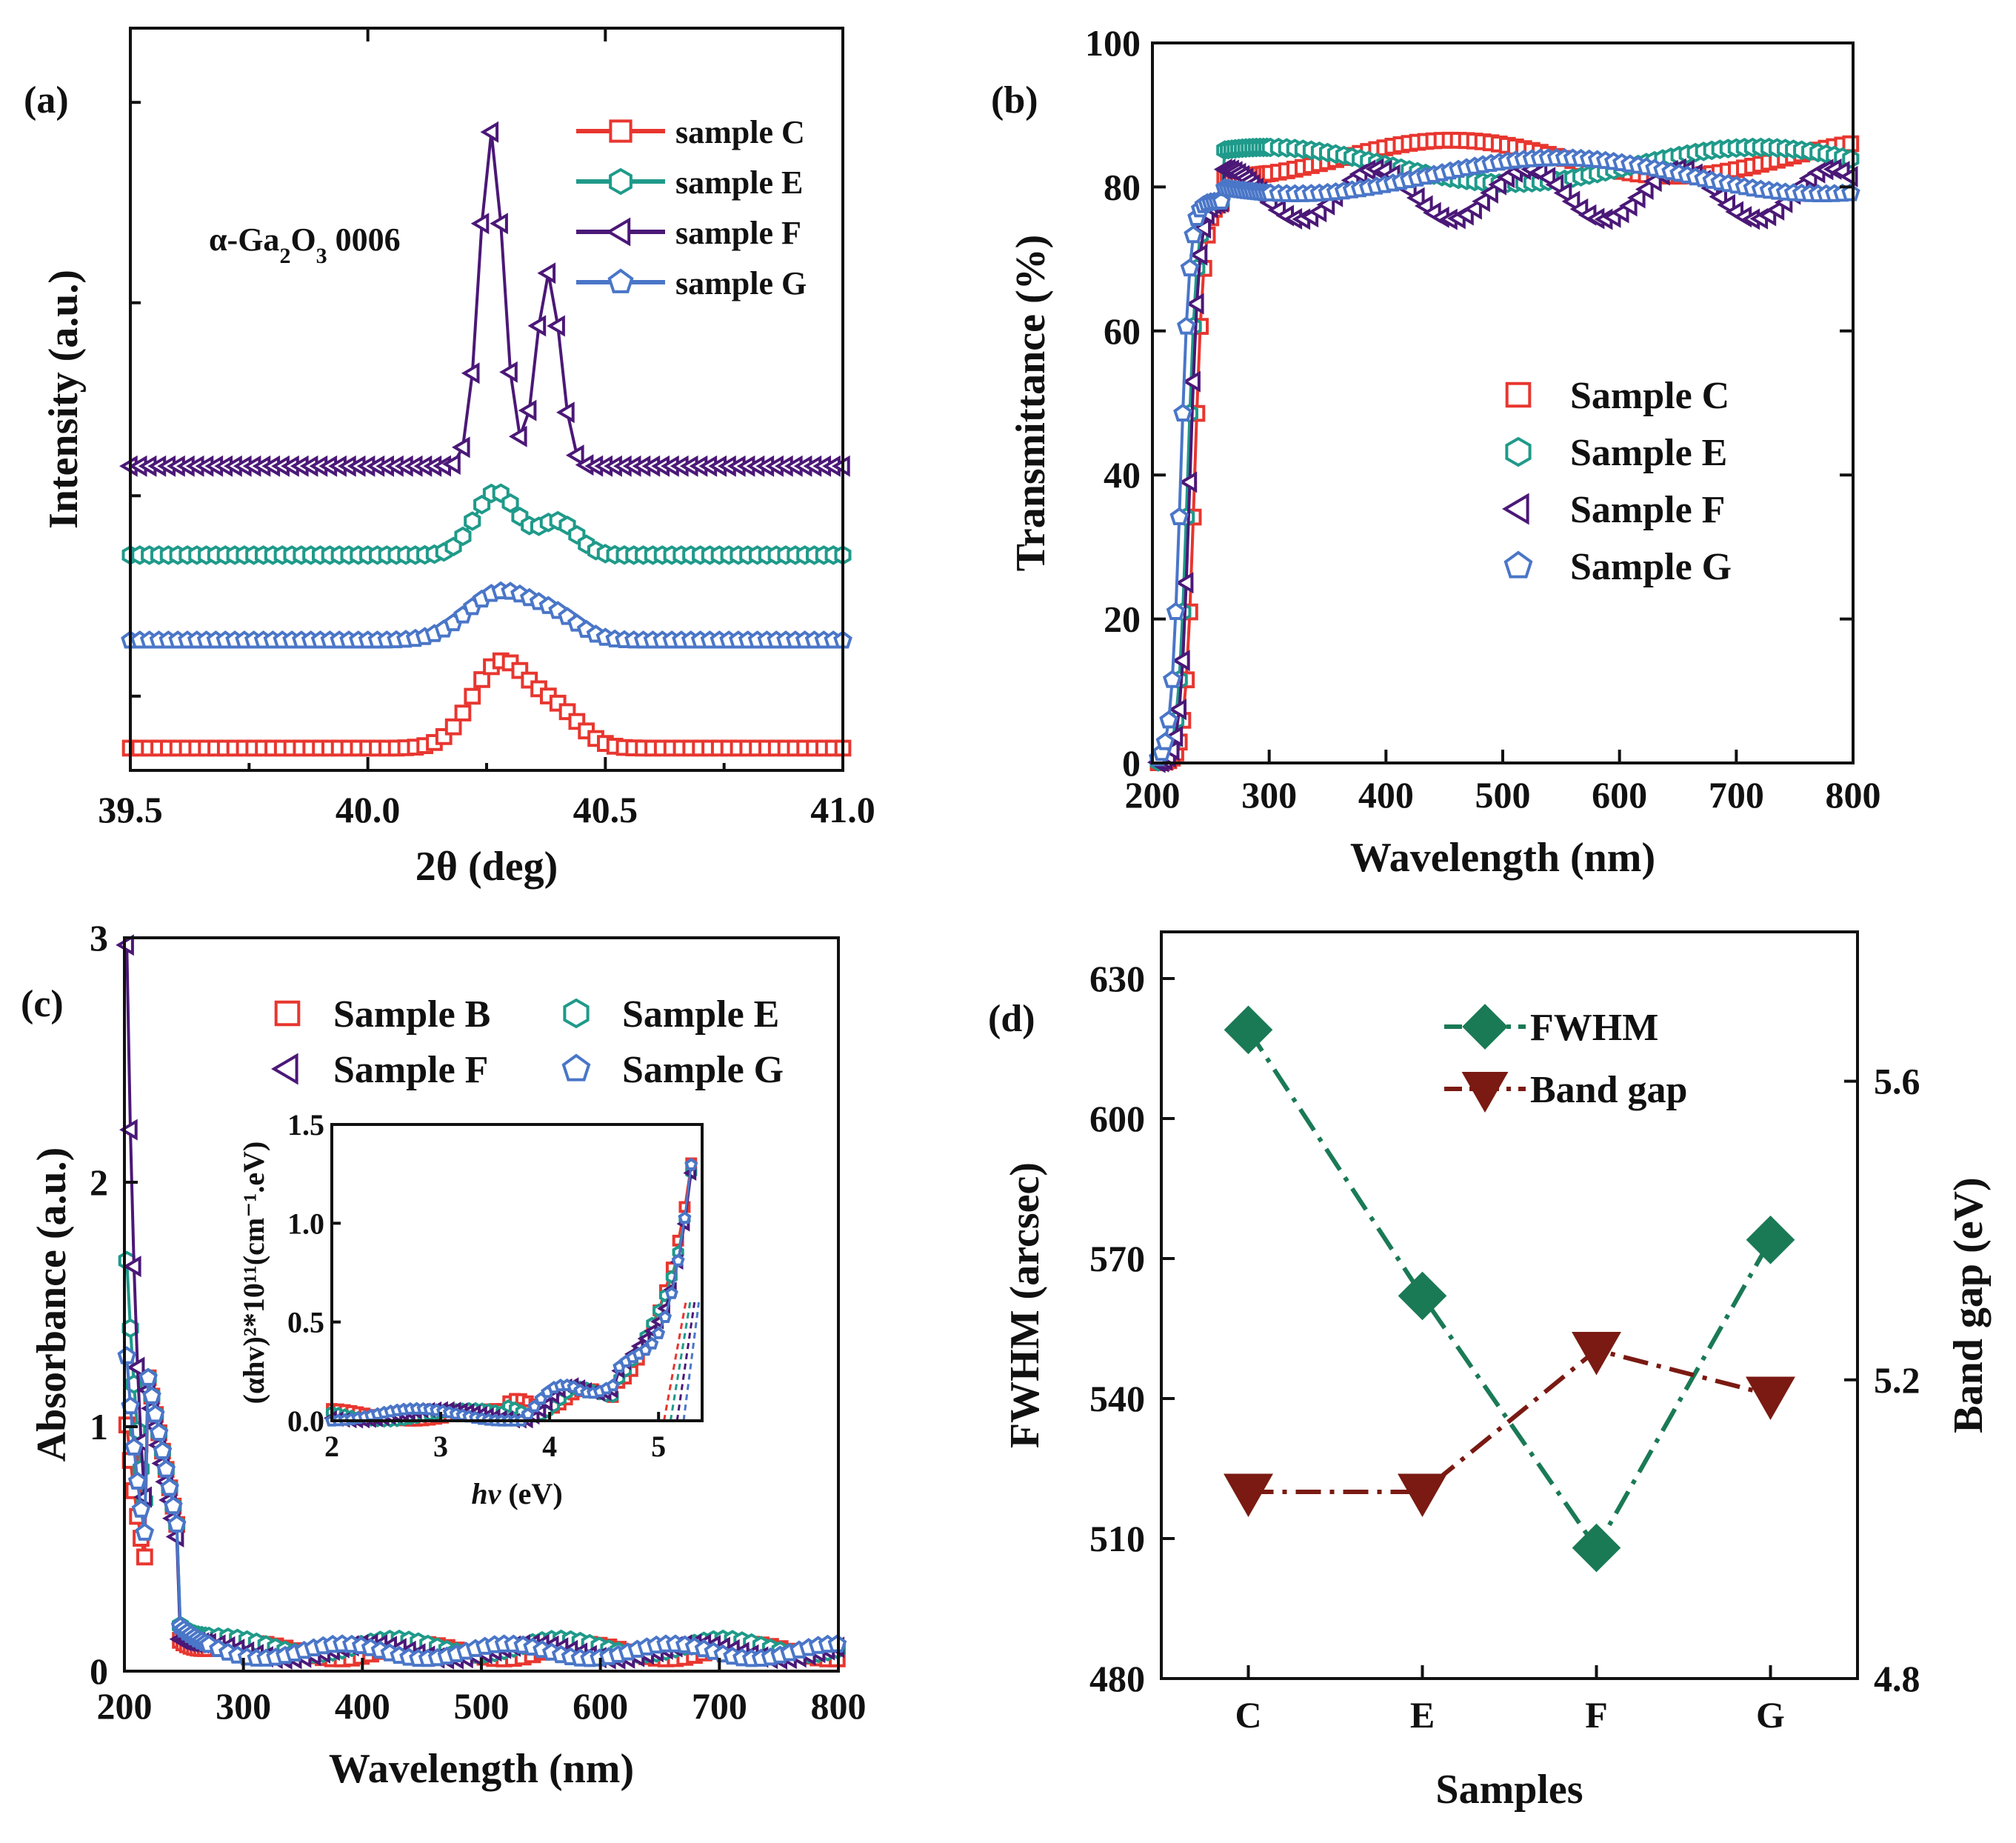  Describe the element at coordinates (1117, 1118) in the screenshot. I see `panel-d-ytick-label: 600` at that location.